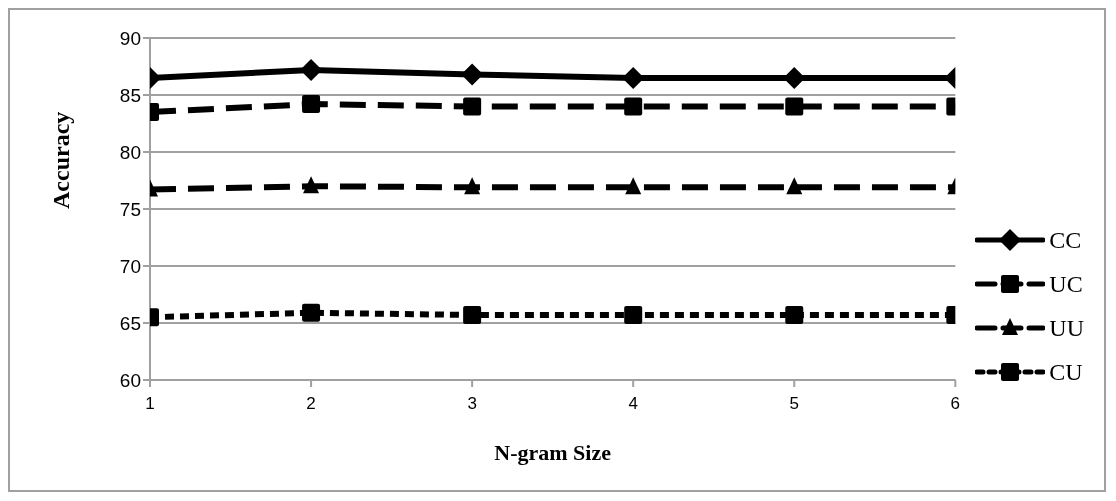 The width and height of the screenshot is (1116, 501). What do you see at coordinates (130, 380) in the screenshot?
I see `y-tick-label: 60` at bounding box center [130, 380].